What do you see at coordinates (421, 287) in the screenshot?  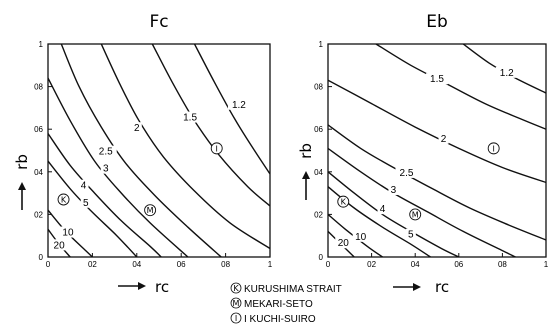 I see `xlabel-right: rc` at bounding box center [421, 287].